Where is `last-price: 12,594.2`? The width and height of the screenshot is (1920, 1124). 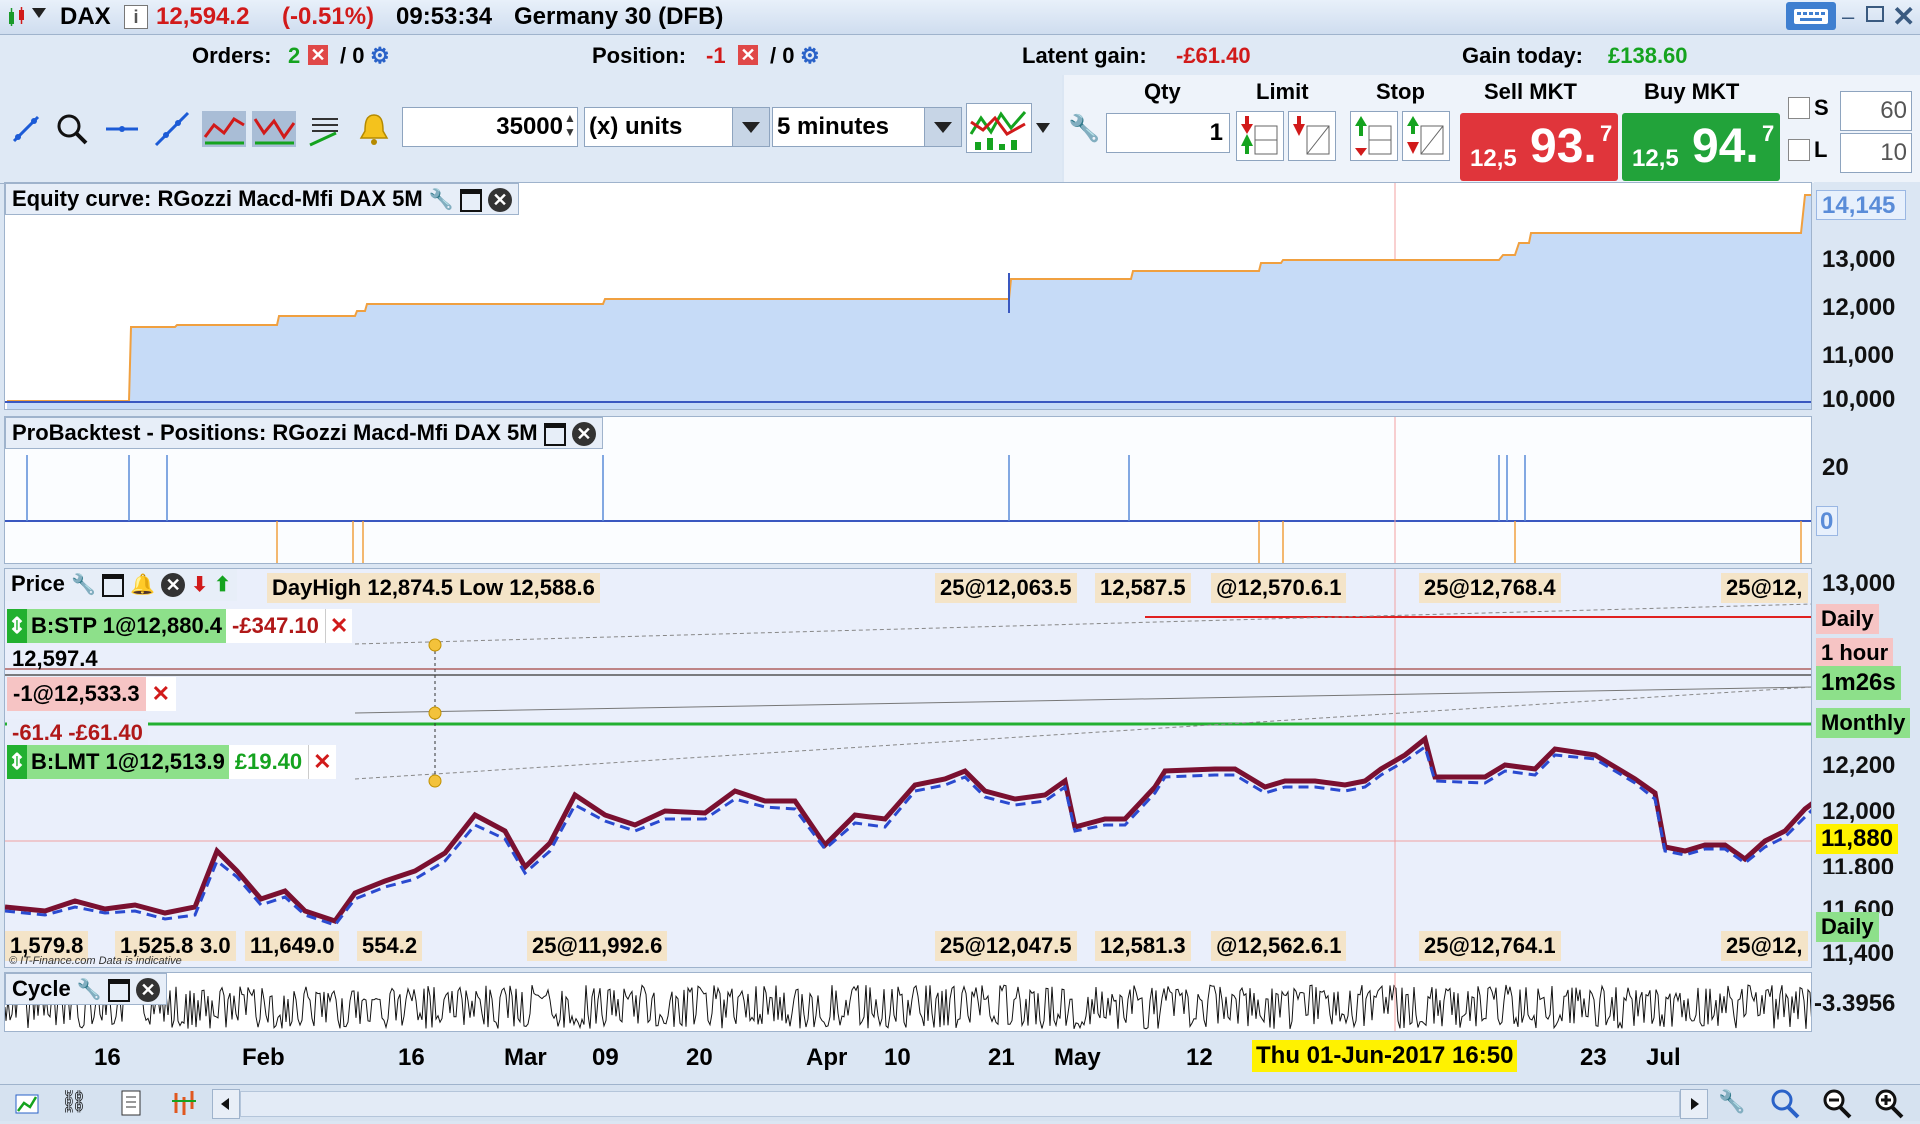
last-price: 12,594.2 is located at coordinates (203, 16).